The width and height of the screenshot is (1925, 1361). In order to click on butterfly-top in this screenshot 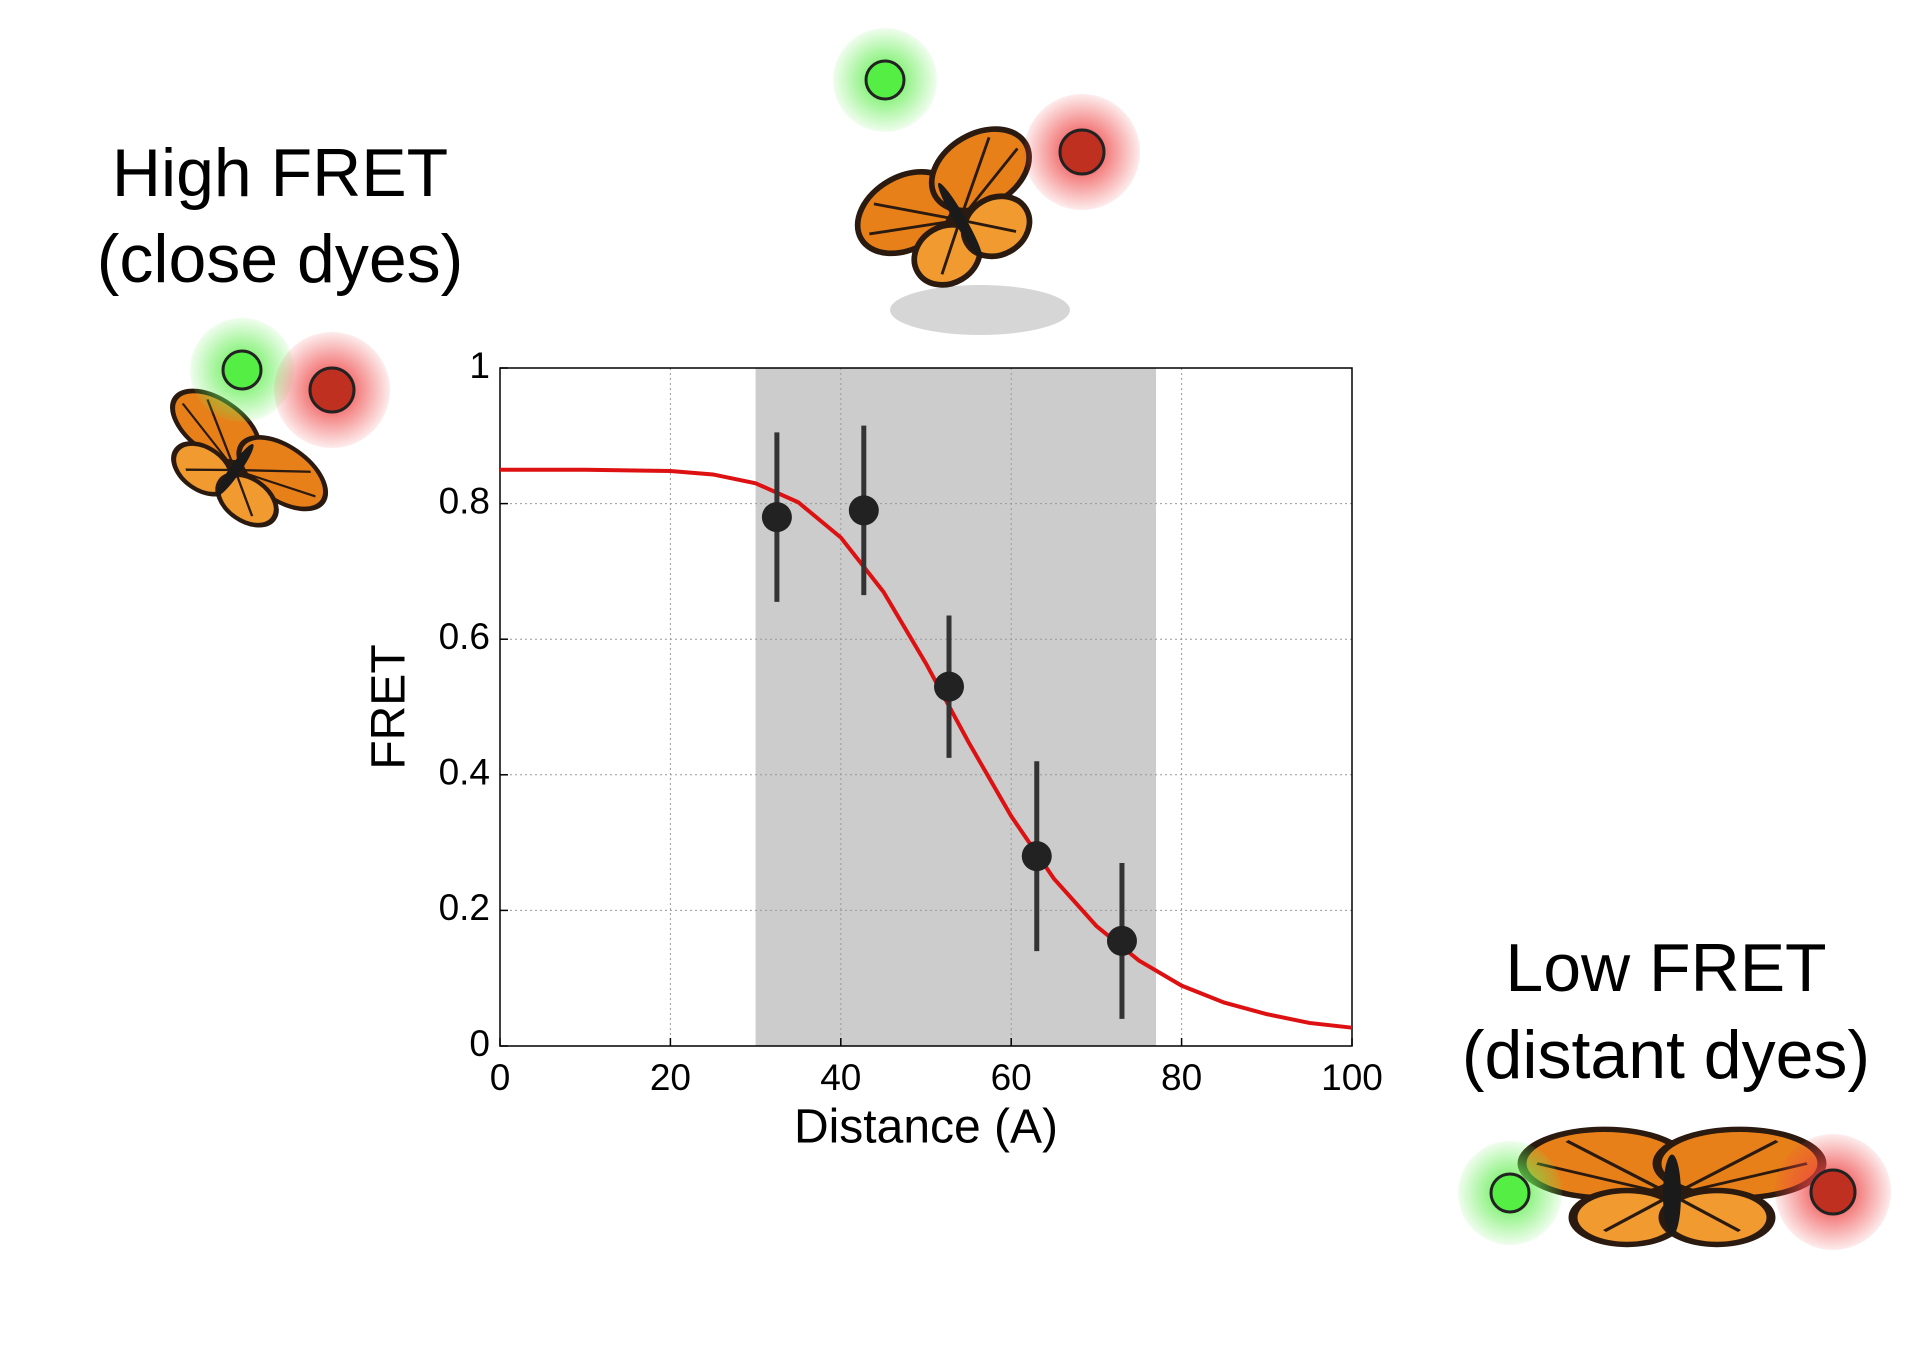, I will do `click(986, 181)`.